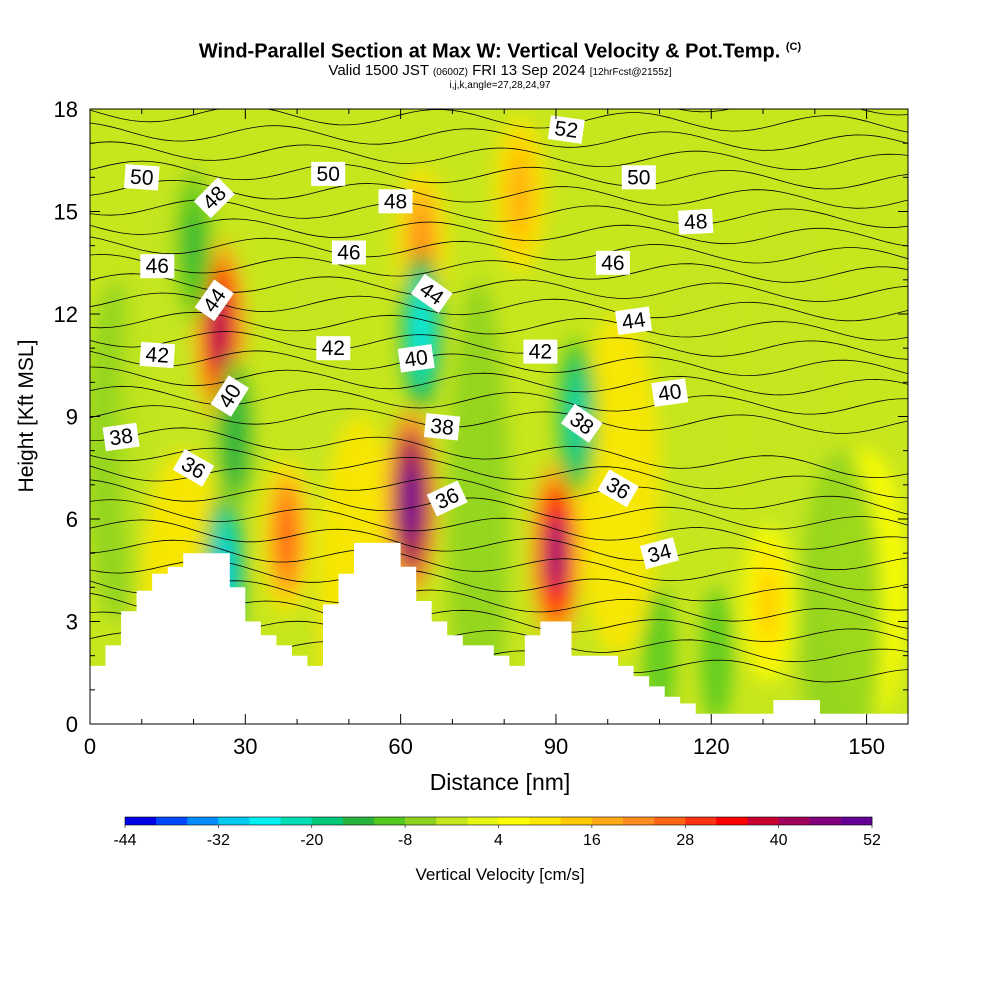  Describe the element at coordinates (194, 245) in the screenshot. I see `downdraft-cell-core` at that location.